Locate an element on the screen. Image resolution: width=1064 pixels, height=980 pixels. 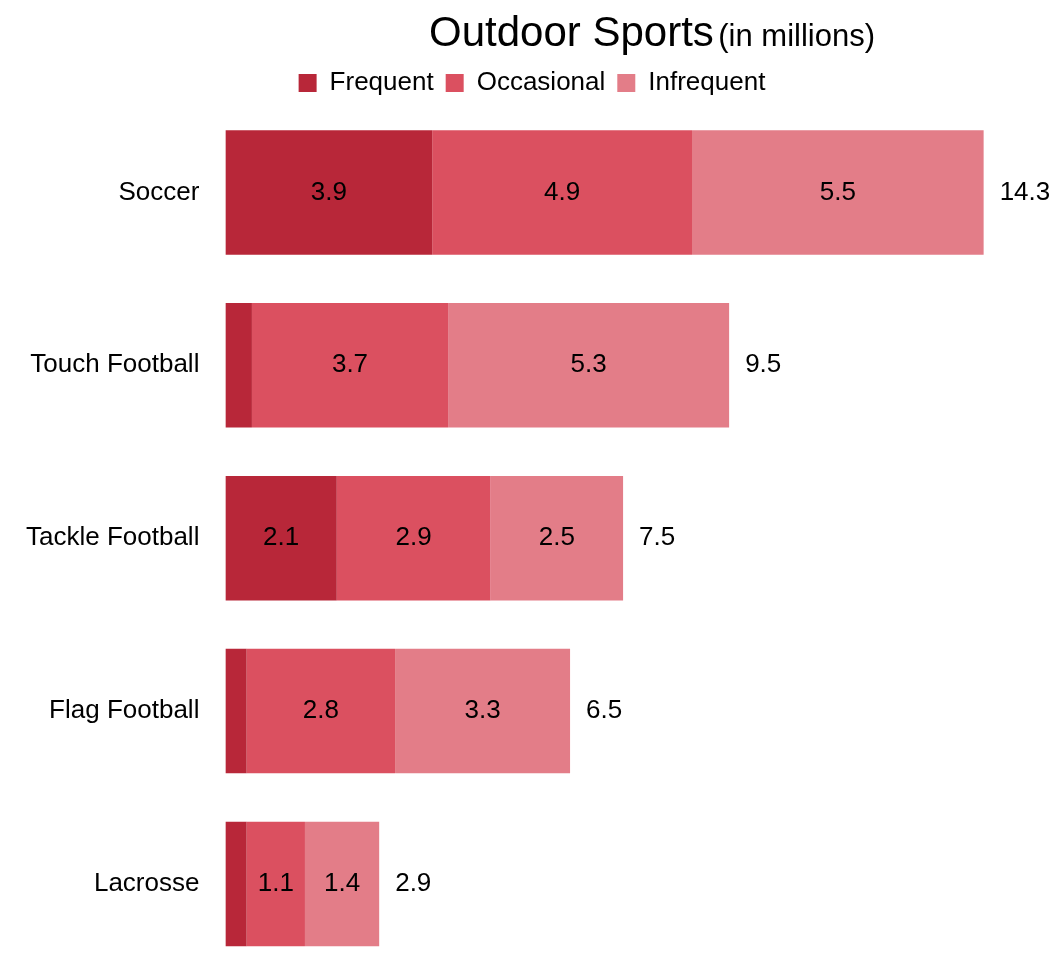
legend-label: Occasional is located at coordinates (541, 81).